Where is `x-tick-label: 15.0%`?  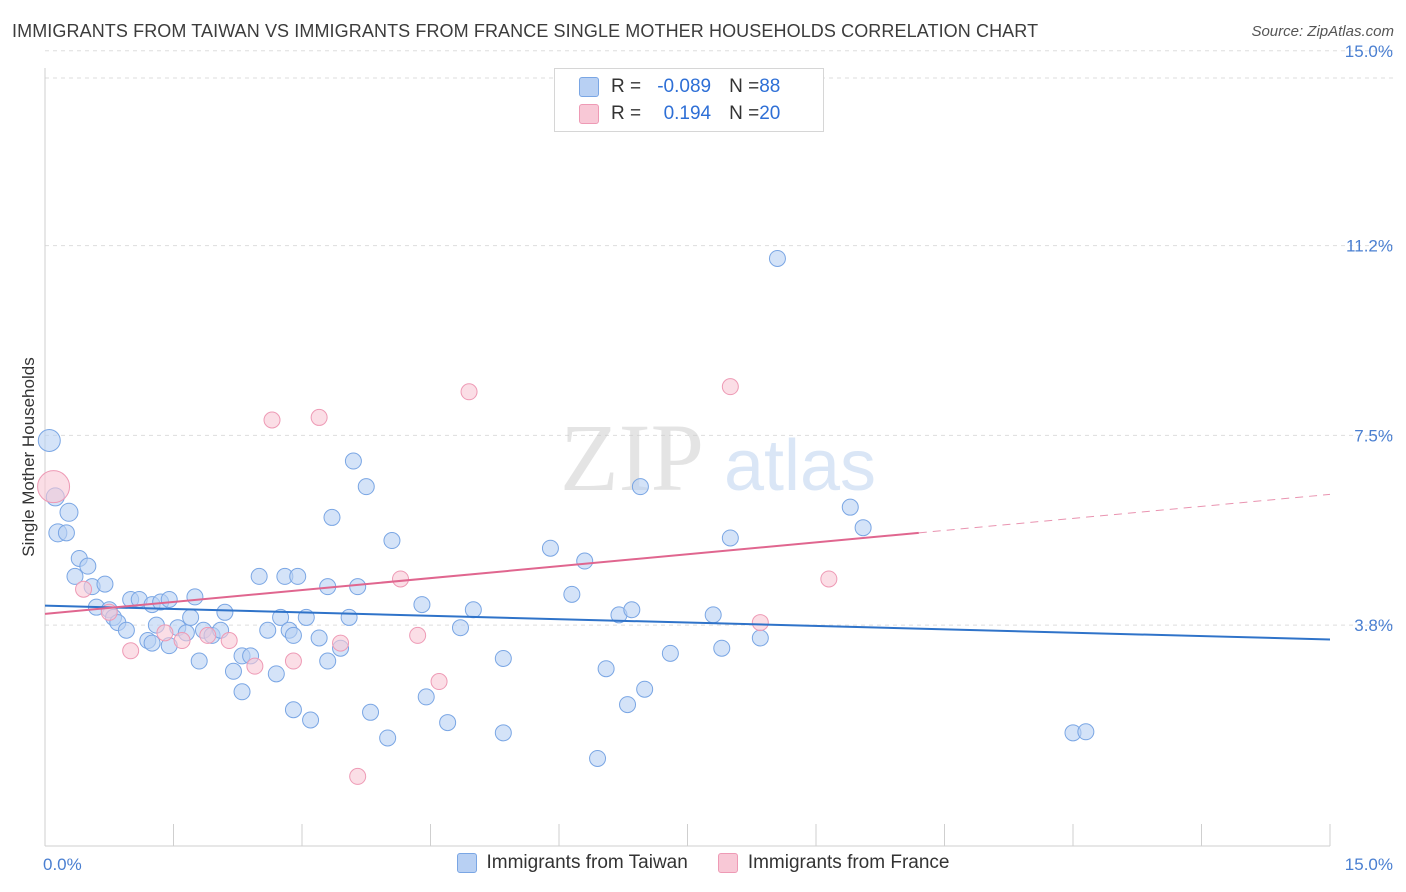 x-tick-label: 15.0% is located at coordinates (1369, 864).